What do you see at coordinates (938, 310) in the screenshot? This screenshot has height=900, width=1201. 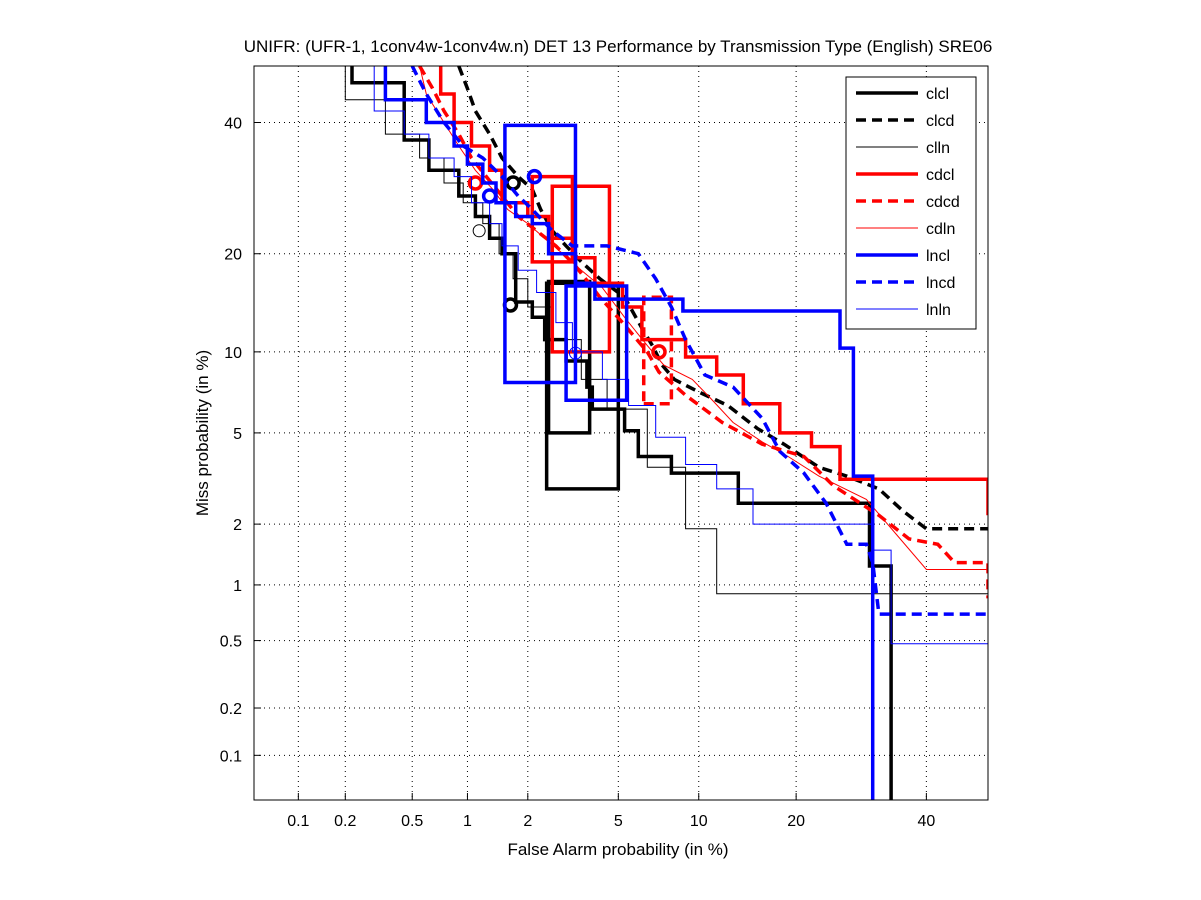 I see `legend-label-lnln: lnln` at bounding box center [938, 310].